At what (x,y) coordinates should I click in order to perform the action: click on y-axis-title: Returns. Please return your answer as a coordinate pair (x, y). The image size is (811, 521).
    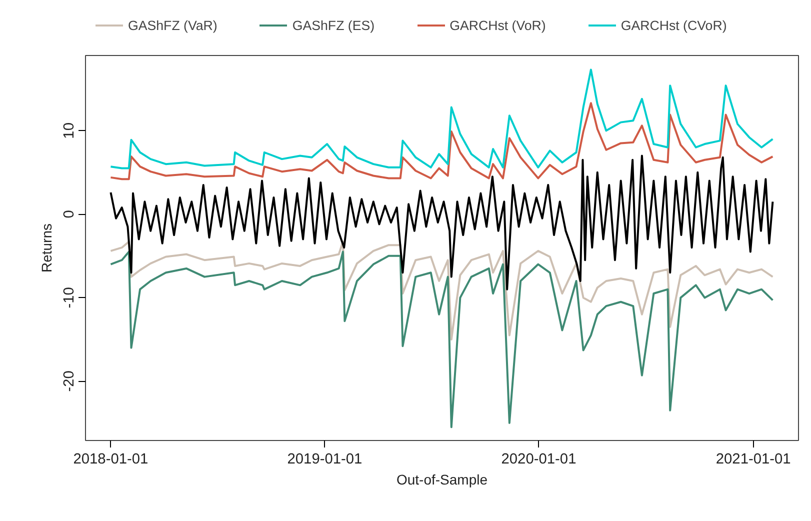
    Looking at the image, I should click on (46, 248).